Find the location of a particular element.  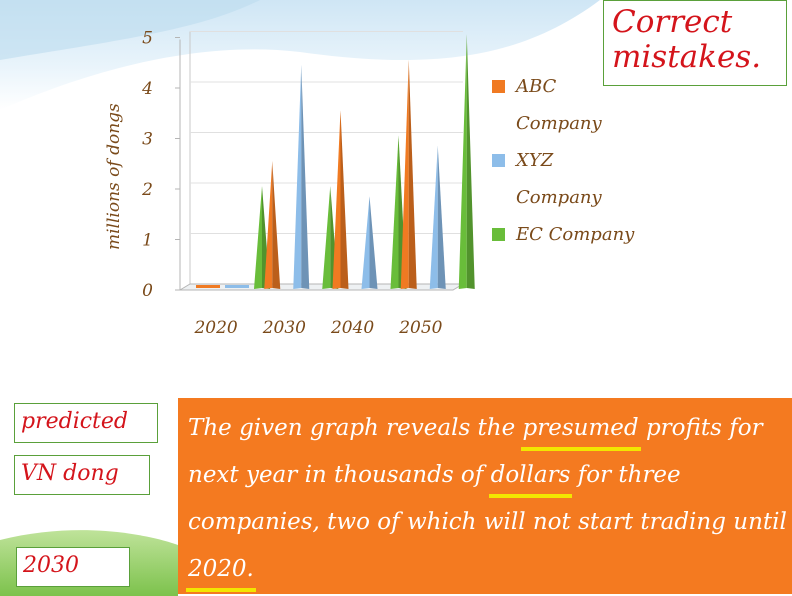

correction-vn-dong: VN dong is located at coordinates (82, 475).